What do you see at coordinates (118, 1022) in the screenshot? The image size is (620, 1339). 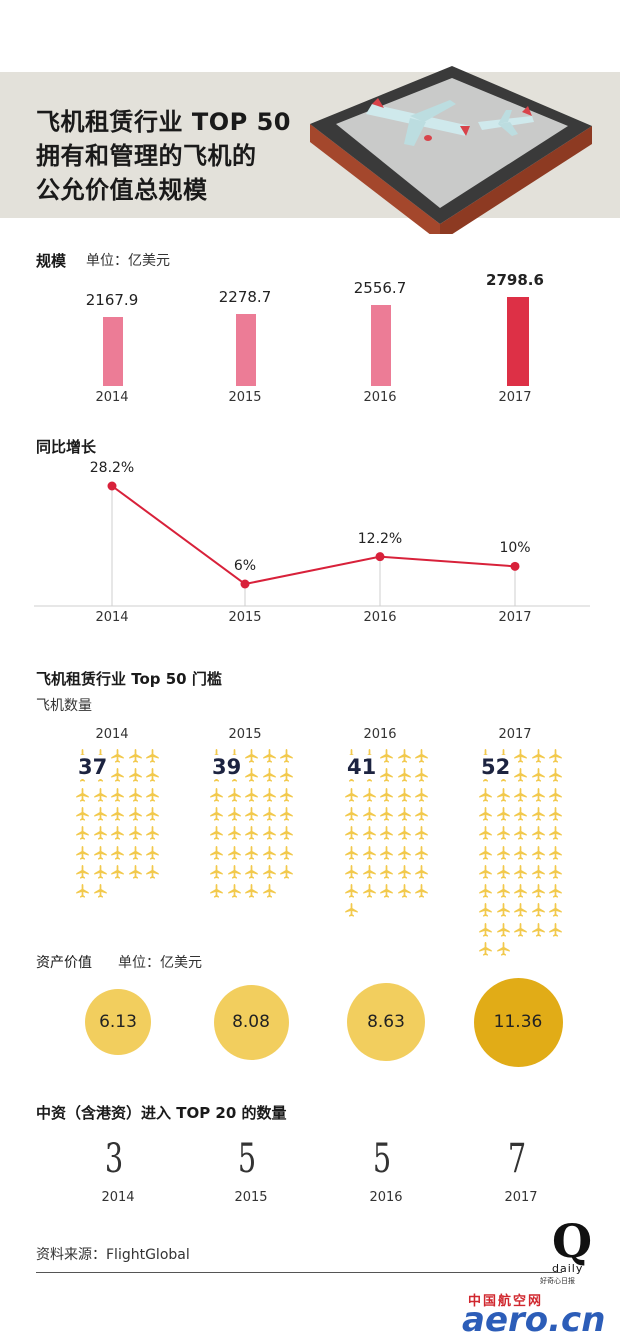 I see `asset-circle-2014: 6.13` at bounding box center [118, 1022].